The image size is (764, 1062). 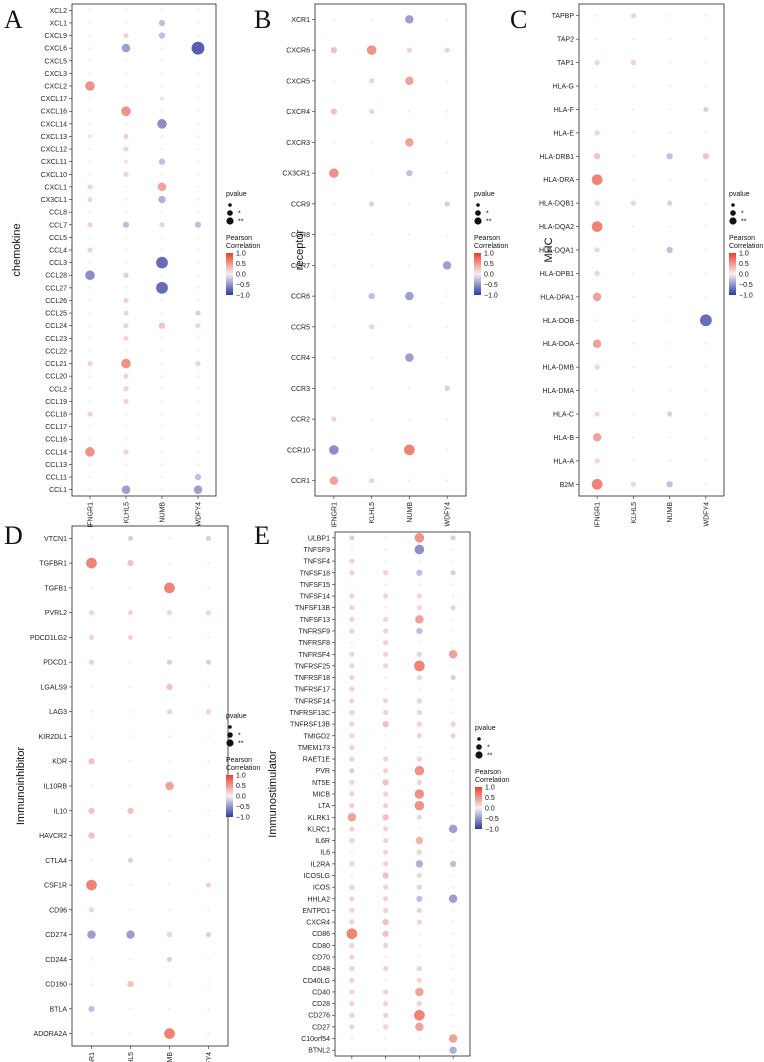 I want to click on dot-CCL25-NUMB, so click(x=162, y=313).